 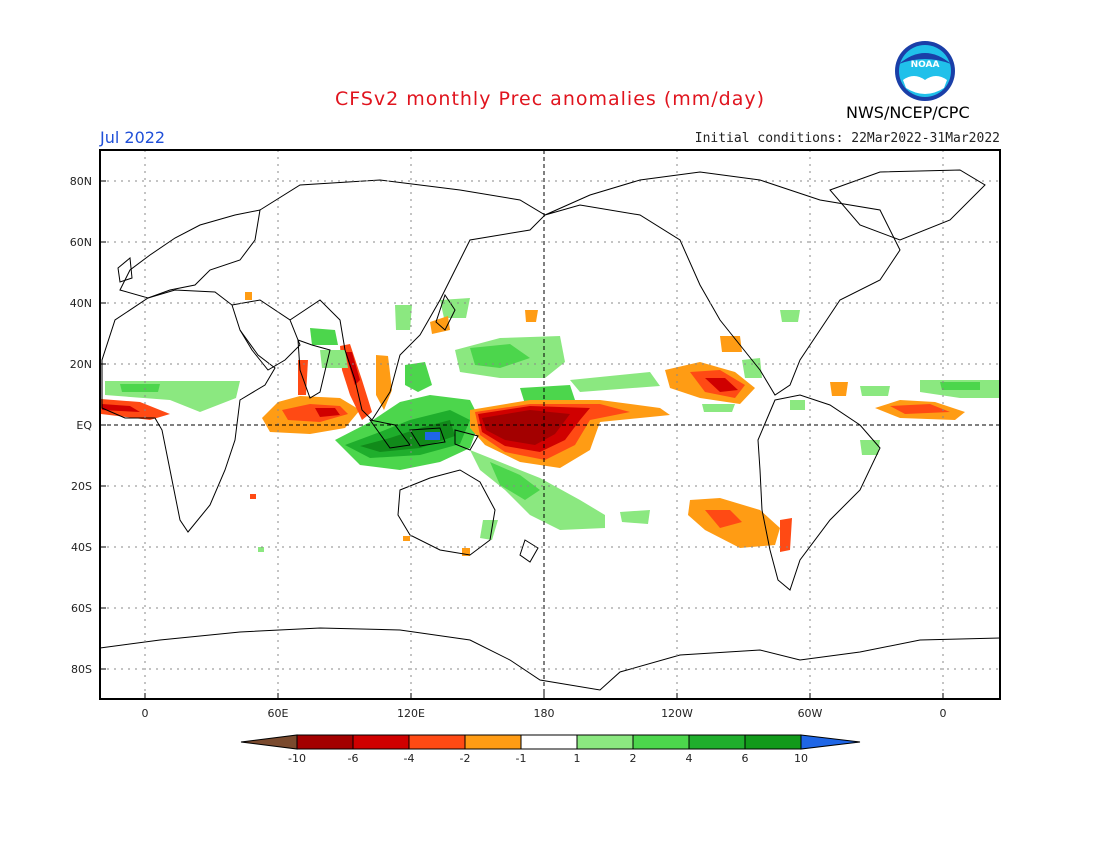 What do you see at coordinates (81, 242) in the screenshot?
I see `lat-label: 60N` at bounding box center [81, 242].